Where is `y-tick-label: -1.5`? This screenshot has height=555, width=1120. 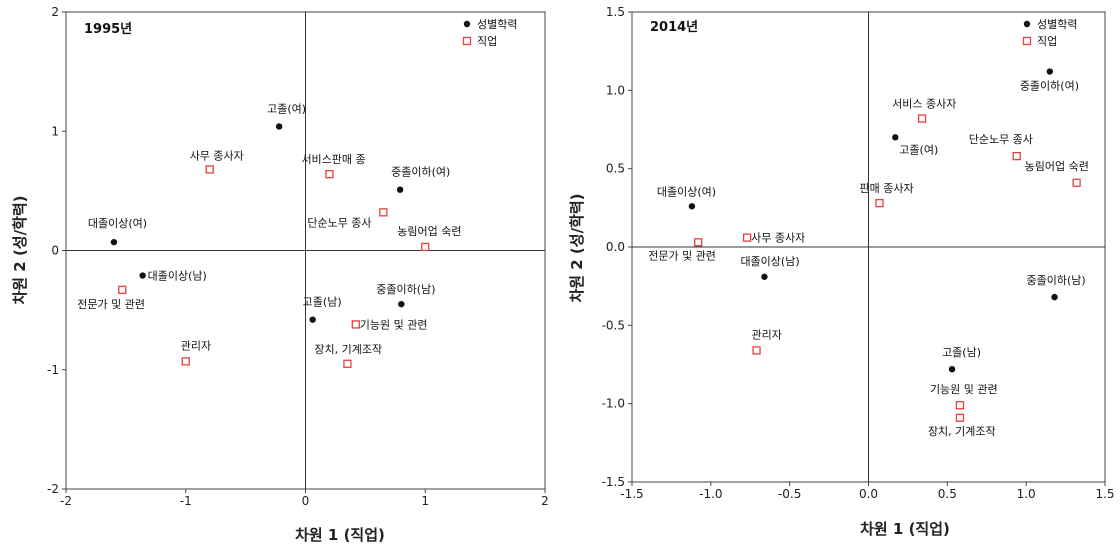
y-tick-label: -1.5 is located at coordinates (613, 482).